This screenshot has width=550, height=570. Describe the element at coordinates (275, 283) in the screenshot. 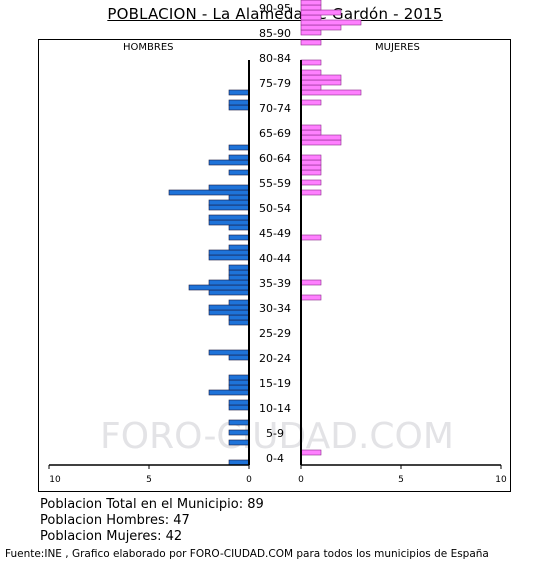

I see `age-label: 35-39` at that location.